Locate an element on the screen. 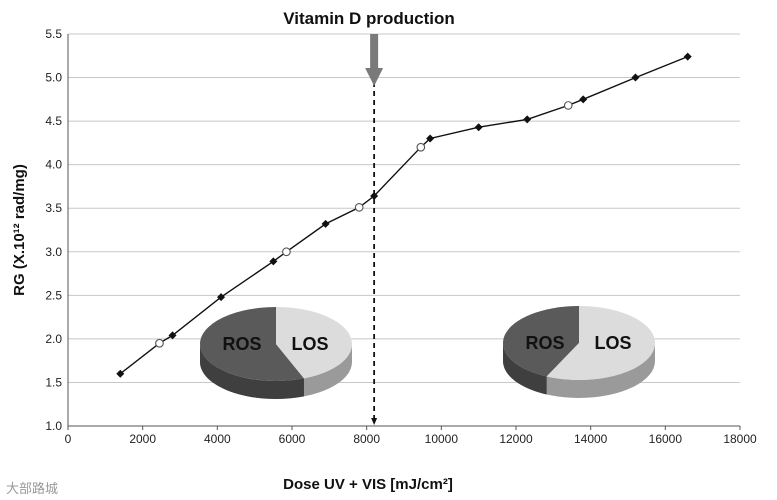  y-tick-label: 4.5 is located at coordinates (53, 121).